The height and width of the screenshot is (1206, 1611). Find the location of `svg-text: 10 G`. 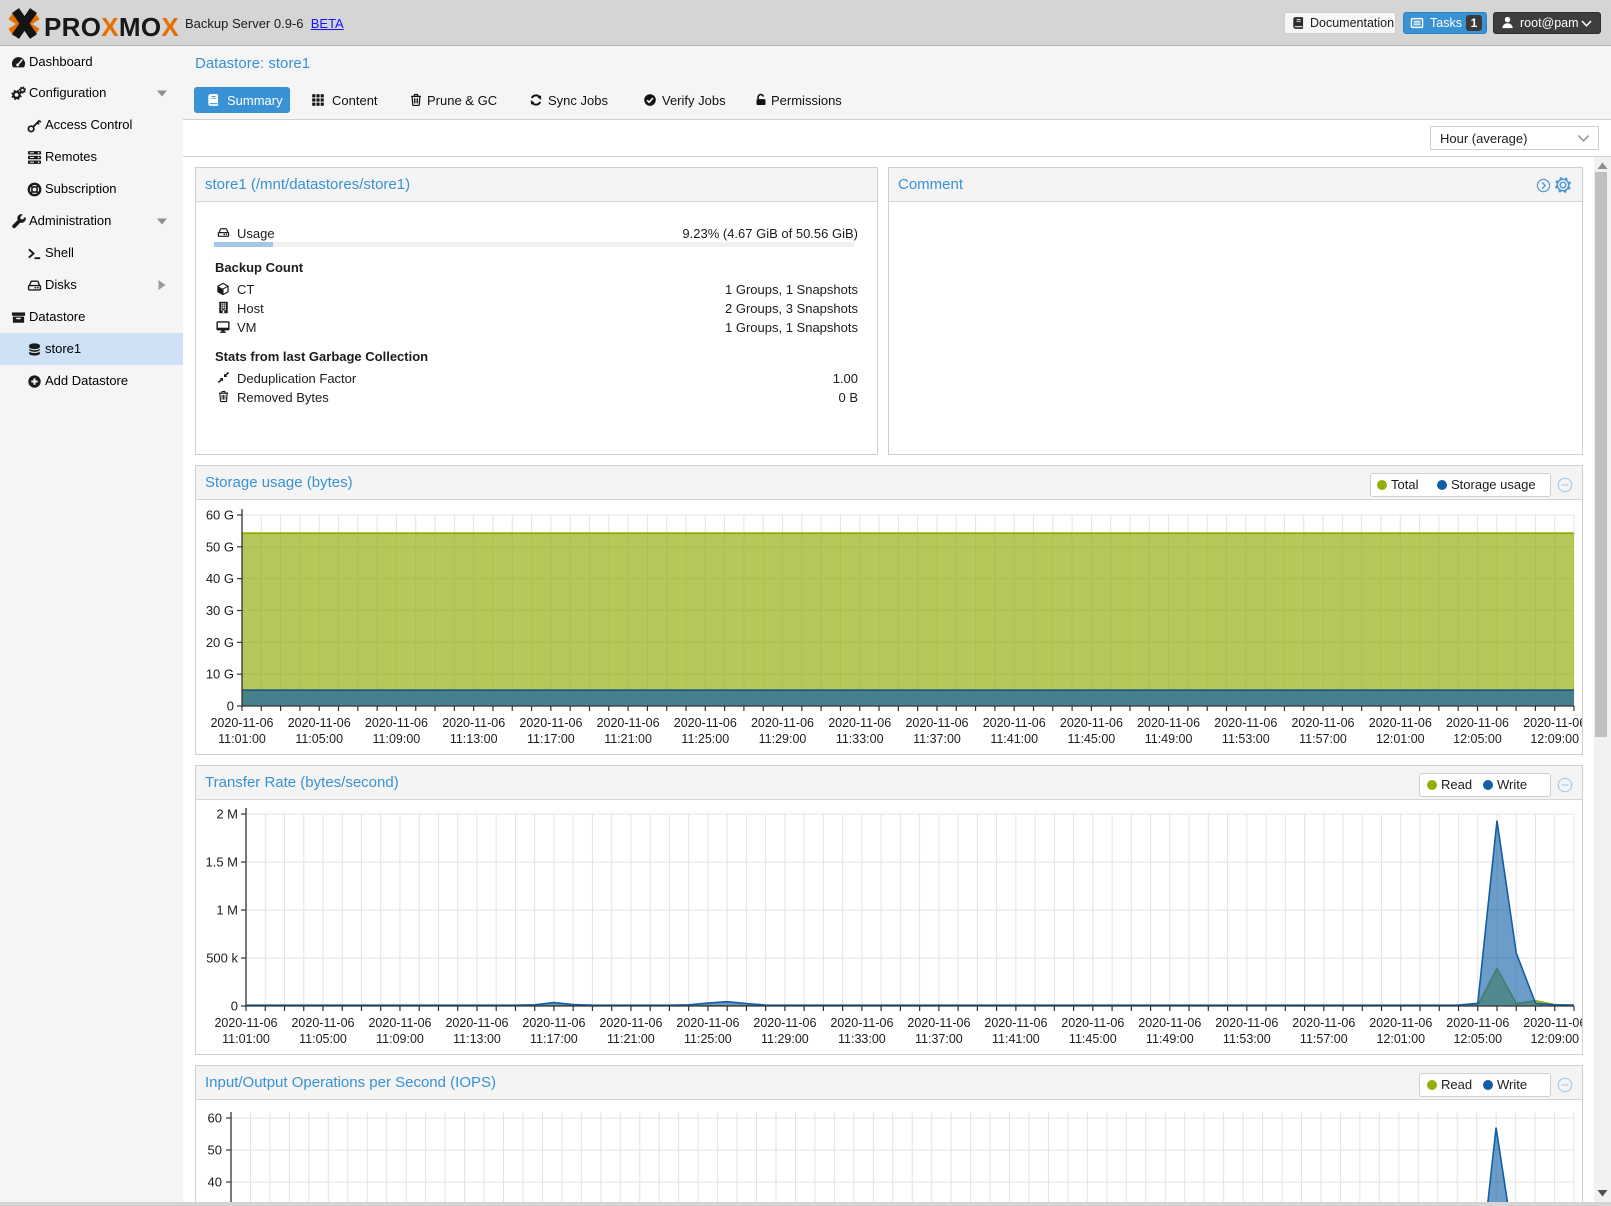

svg-text: 10 G is located at coordinates (220, 674).